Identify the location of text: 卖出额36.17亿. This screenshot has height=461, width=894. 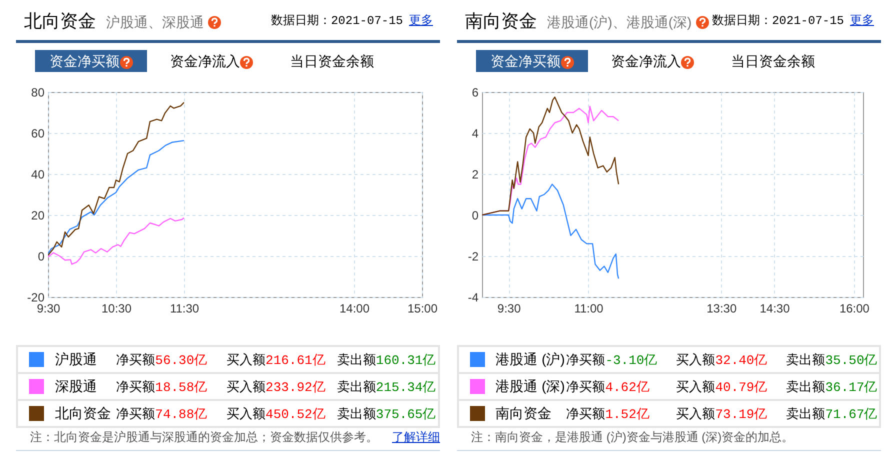
(832, 386).